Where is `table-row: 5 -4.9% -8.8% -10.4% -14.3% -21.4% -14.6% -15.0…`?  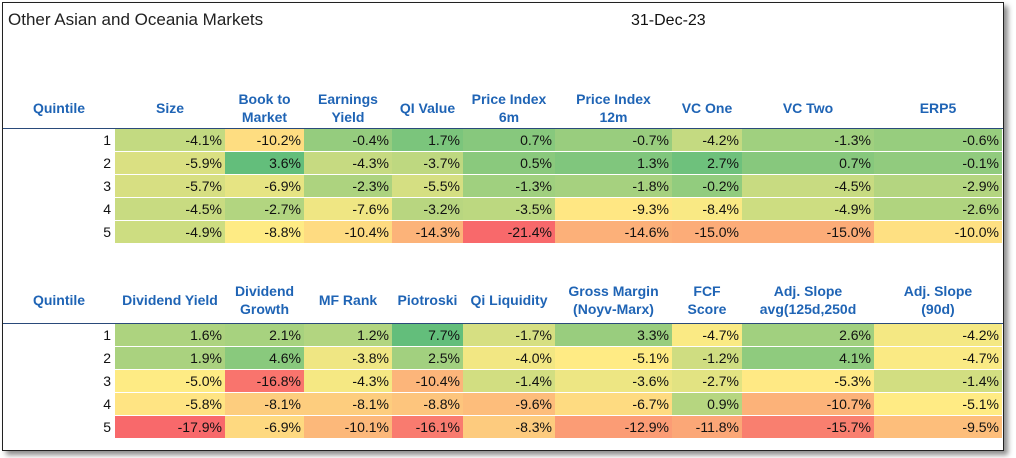 table-row: 5 -4.9% -8.8% -10.4% -14.3% -21.4% -14.6% -15.0… is located at coordinates (502, 232).